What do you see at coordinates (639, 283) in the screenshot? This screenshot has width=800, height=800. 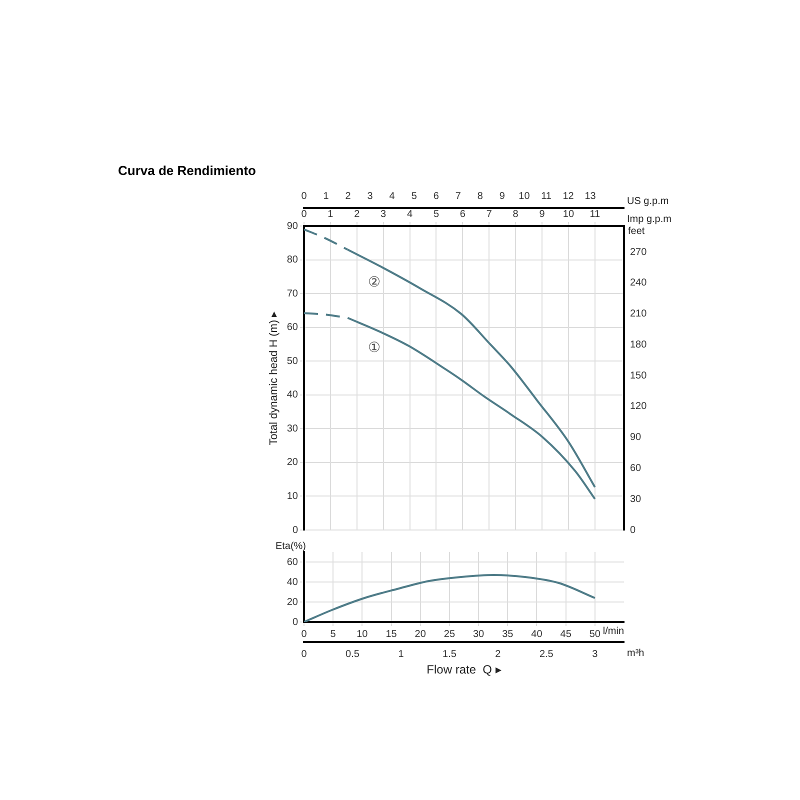 I see `y2-tick-label: 240` at bounding box center [639, 283].